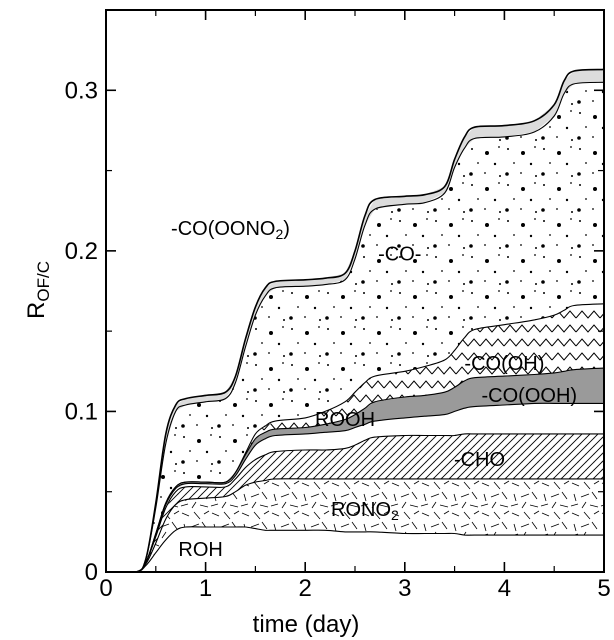  I want to click on band-rono2, so click(355, 525).